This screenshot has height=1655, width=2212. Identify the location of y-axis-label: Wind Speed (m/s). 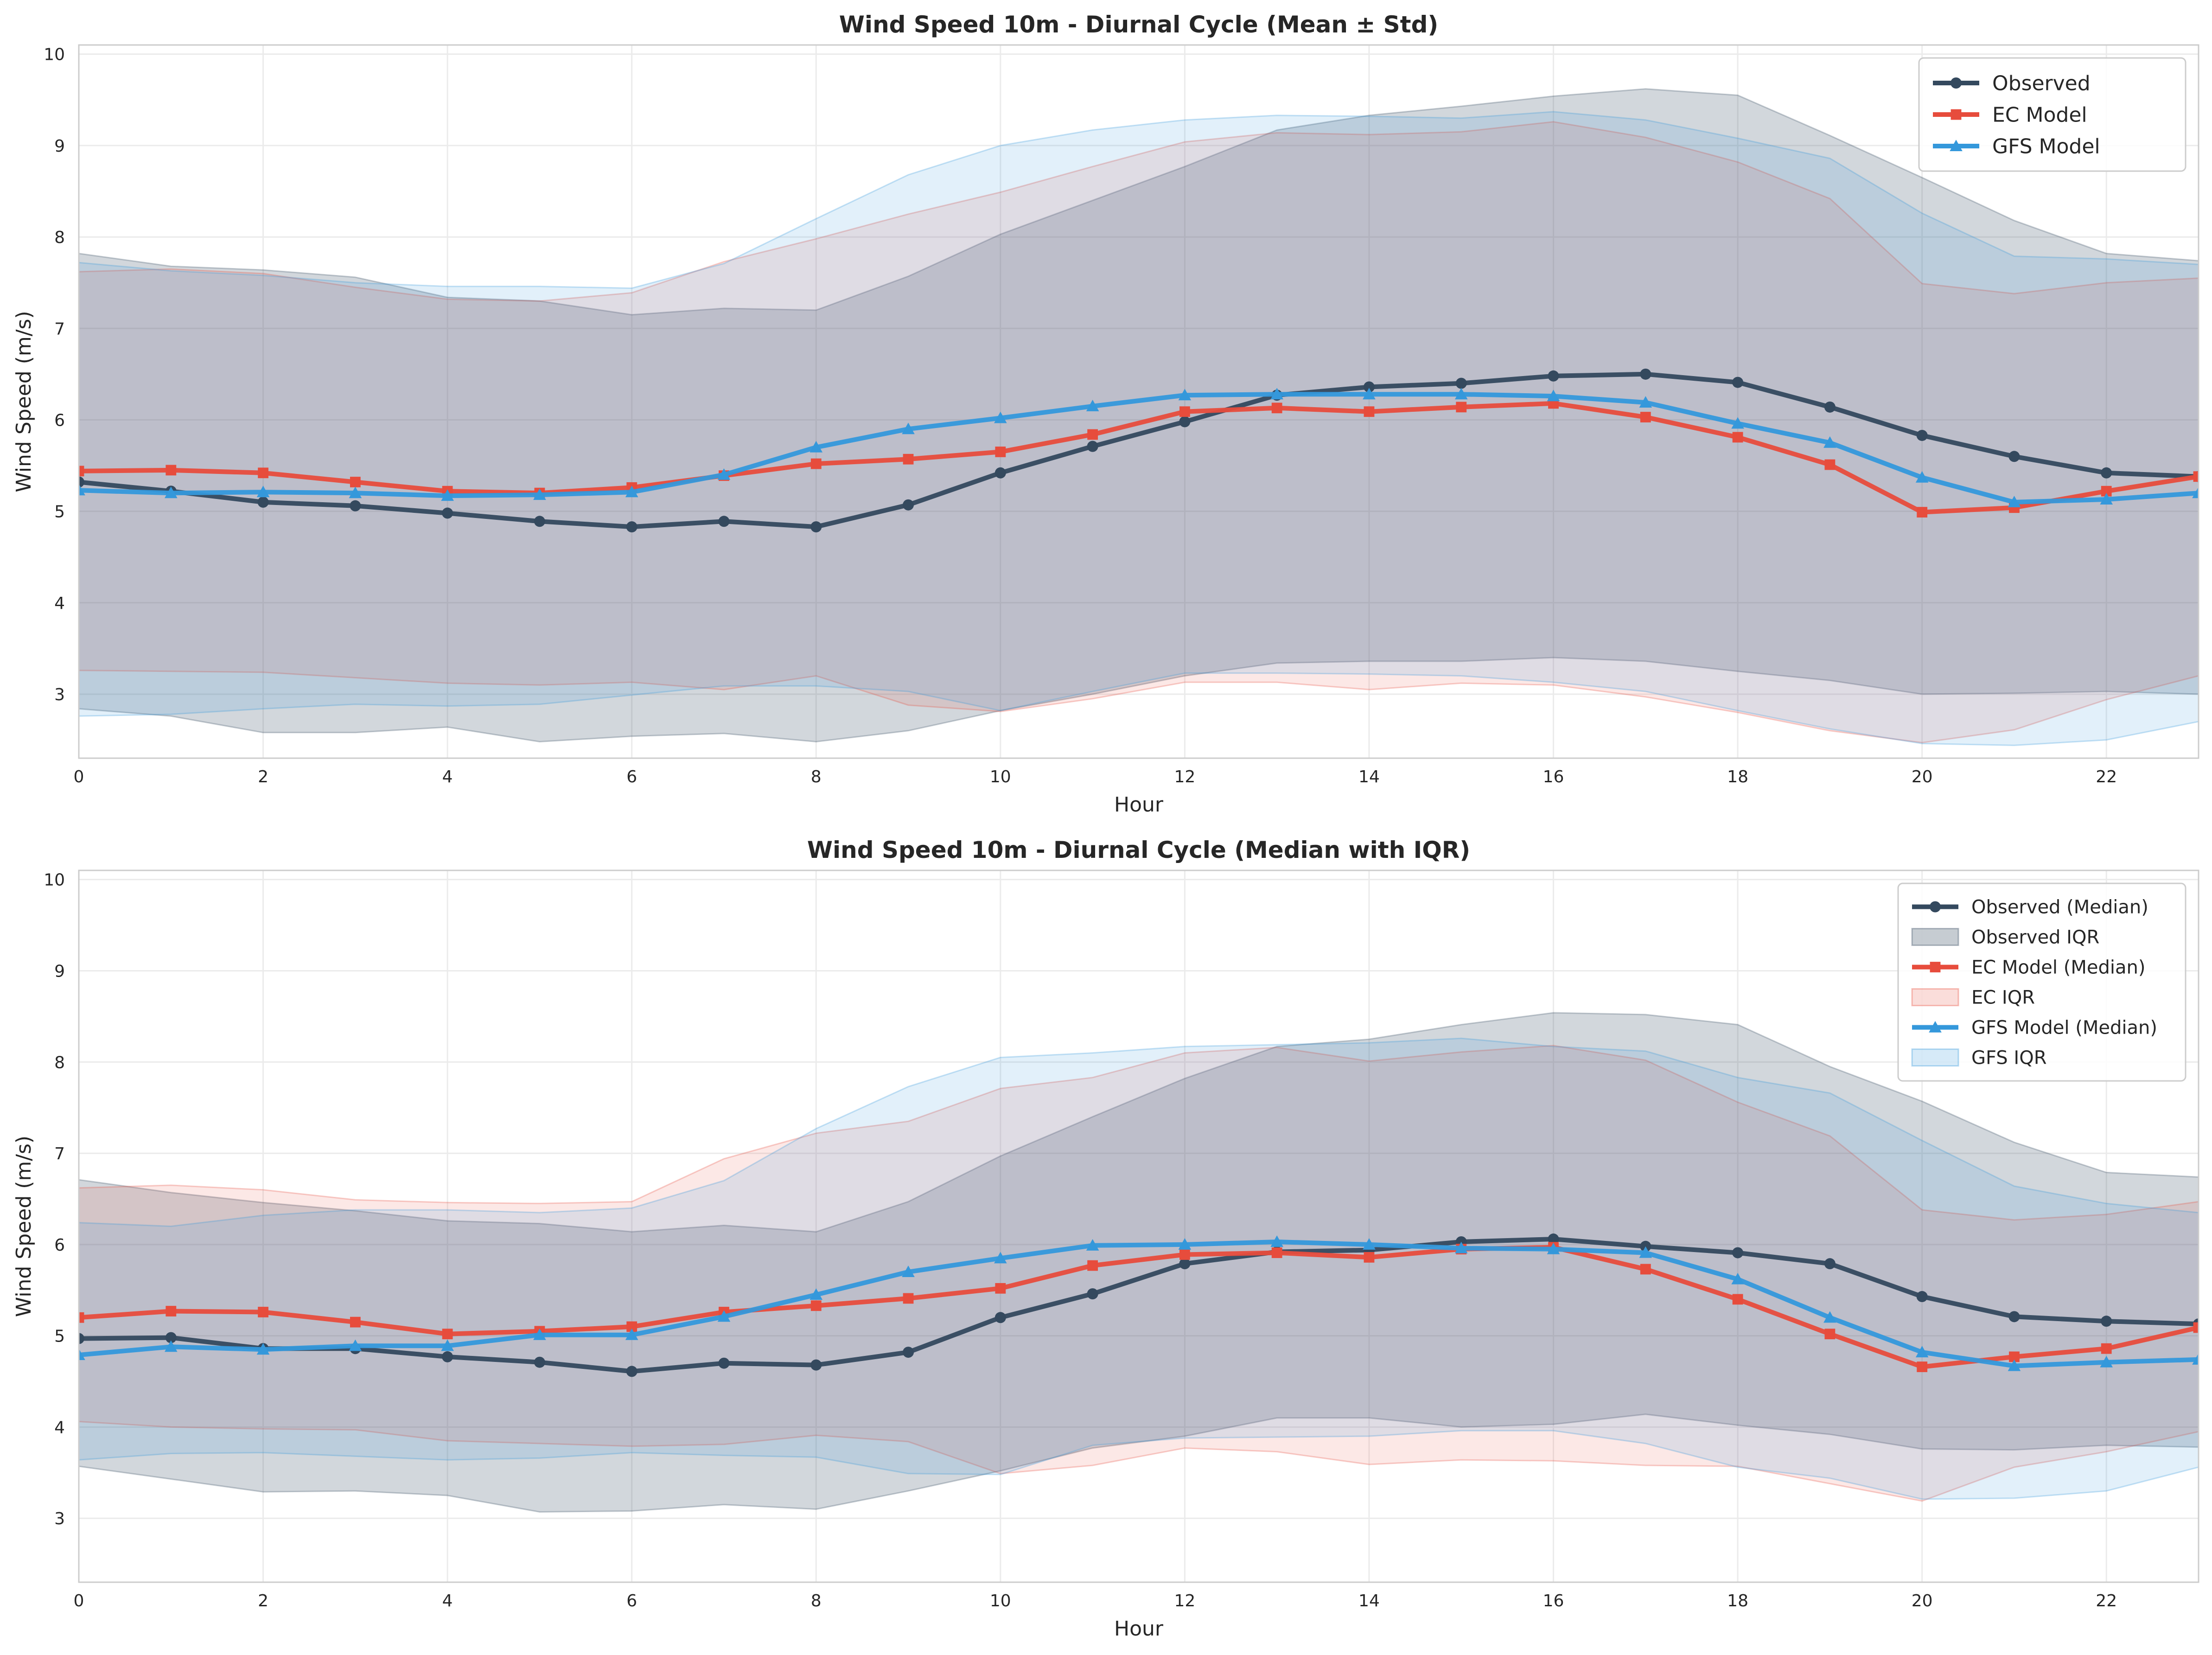
(24, 1227).